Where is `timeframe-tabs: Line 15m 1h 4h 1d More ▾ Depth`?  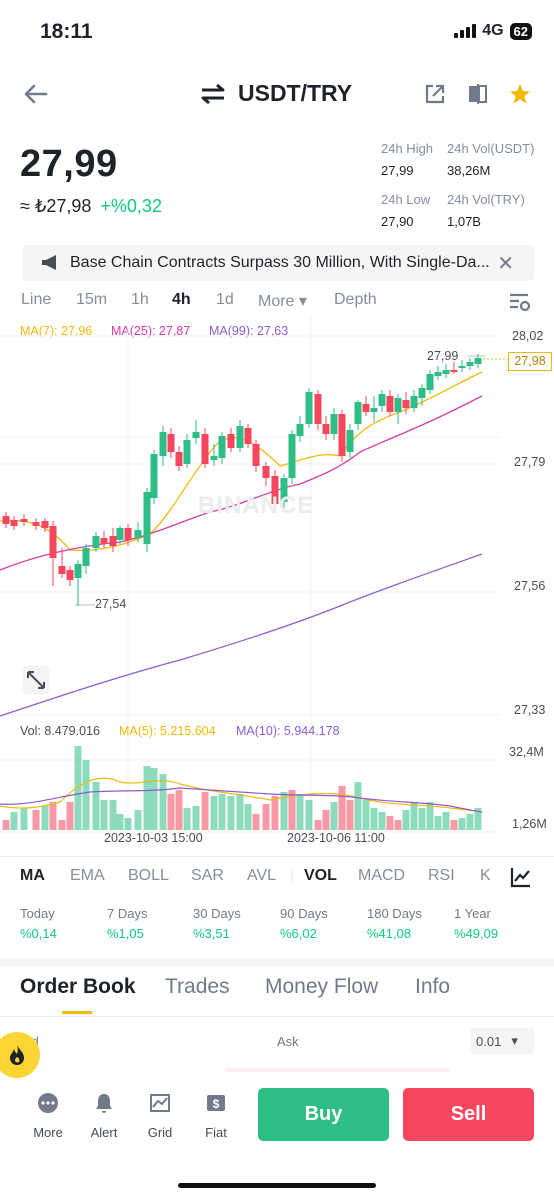 timeframe-tabs: Line 15m 1h 4h 1d More ▾ Depth is located at coordinates (277, 302).